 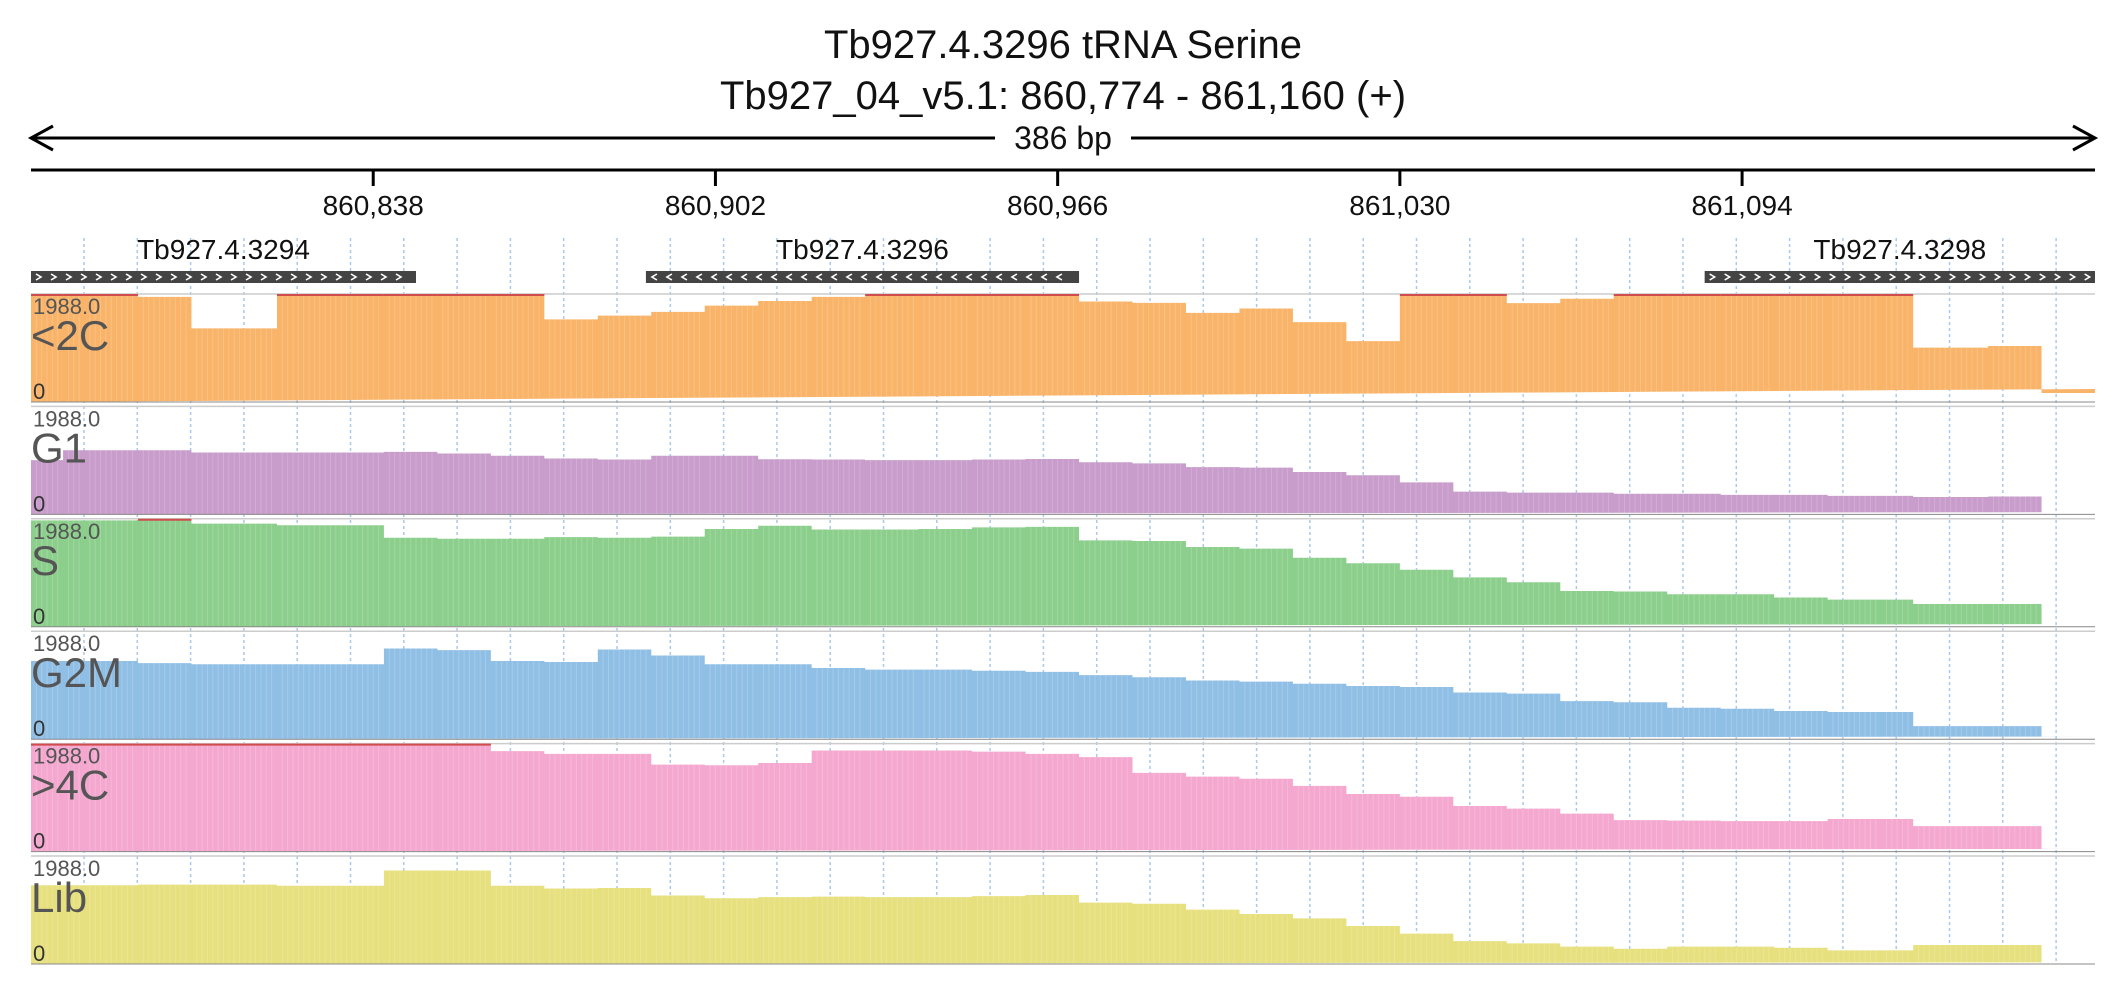 I want to click on coordinate-axis: 860,838 860,902 860,966 861,030 861,094, so click(x=1063, y=194).